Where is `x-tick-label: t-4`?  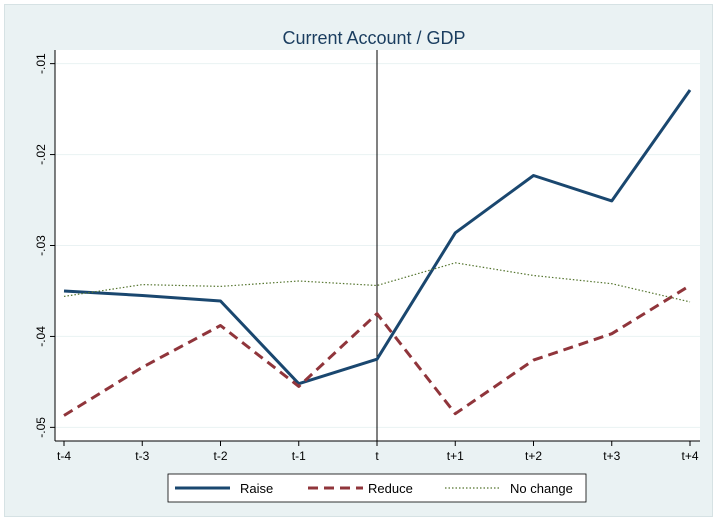
x-tick-label: t-4 is located at coordinates (64, 456).